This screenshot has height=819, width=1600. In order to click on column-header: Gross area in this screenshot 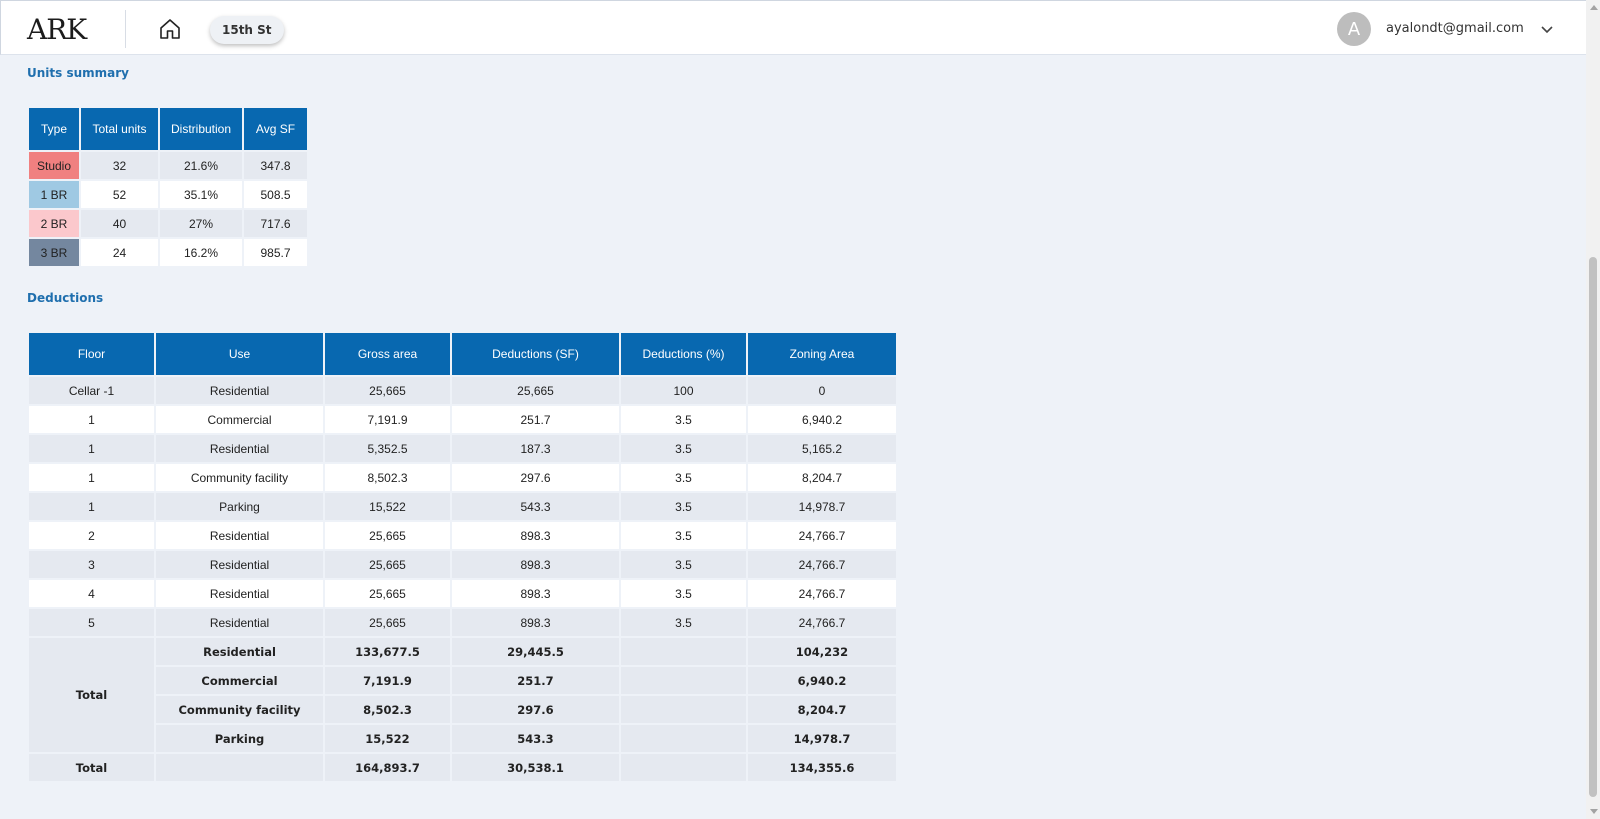, I will do `click(387, 354)`.